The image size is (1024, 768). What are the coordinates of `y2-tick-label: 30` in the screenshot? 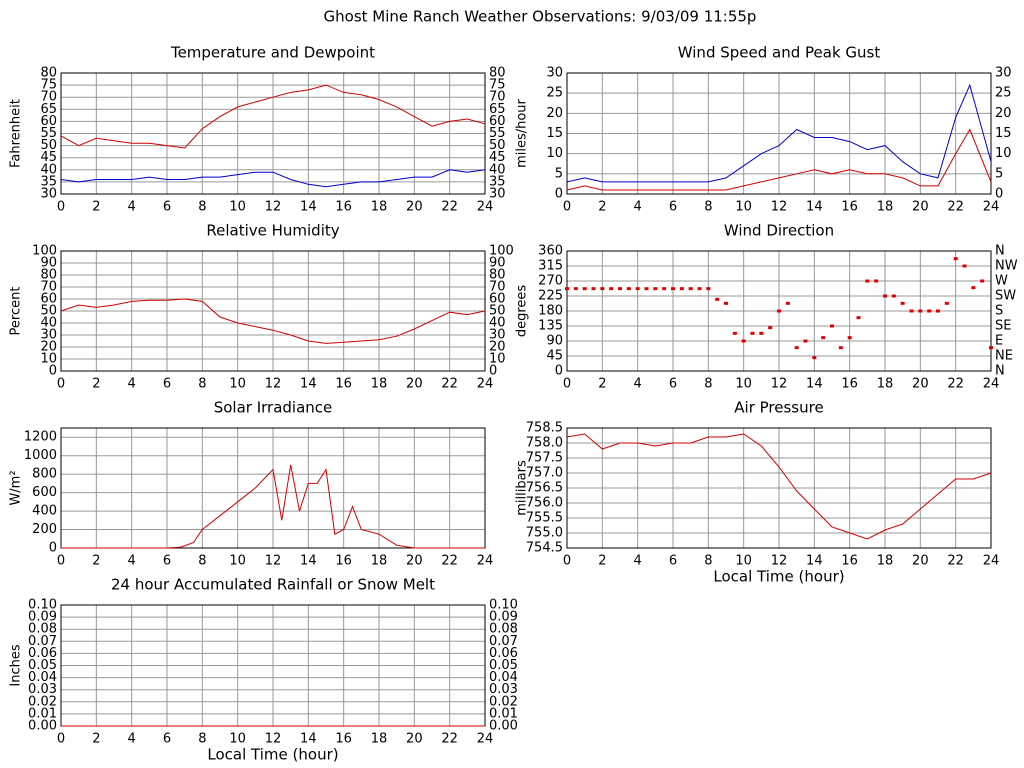 It's located at (497, 194).